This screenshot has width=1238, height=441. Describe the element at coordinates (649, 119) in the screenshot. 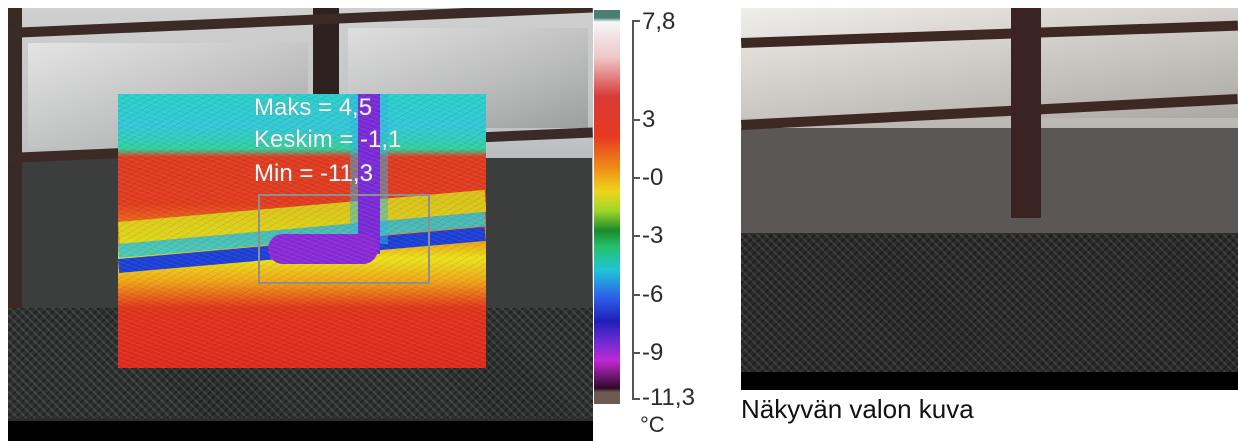

I see `scale-label: 3` at that location.